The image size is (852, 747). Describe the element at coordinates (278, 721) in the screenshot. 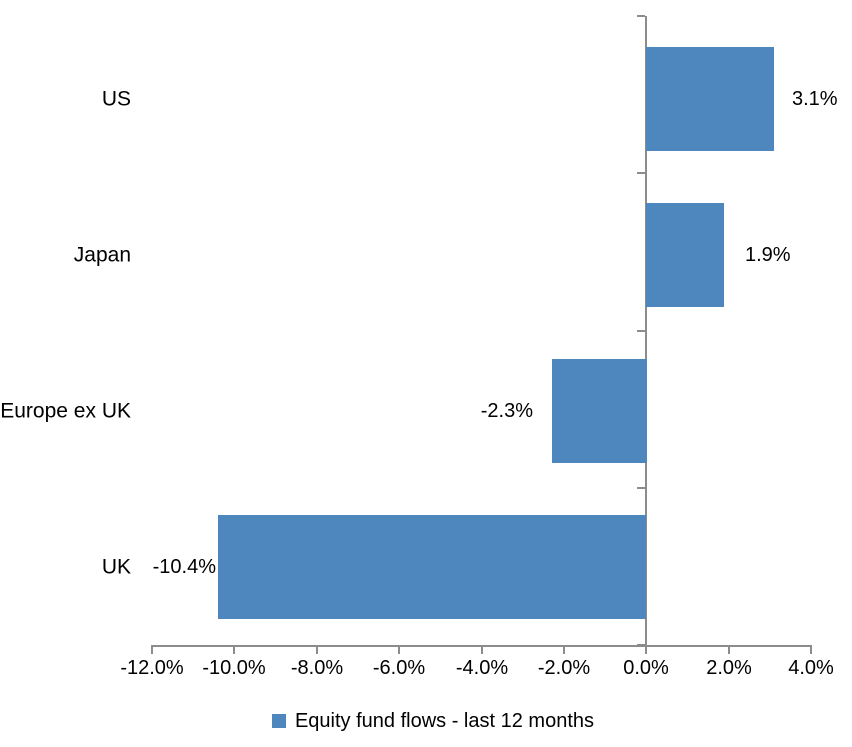

I see `legend-marker-icon` at that location.